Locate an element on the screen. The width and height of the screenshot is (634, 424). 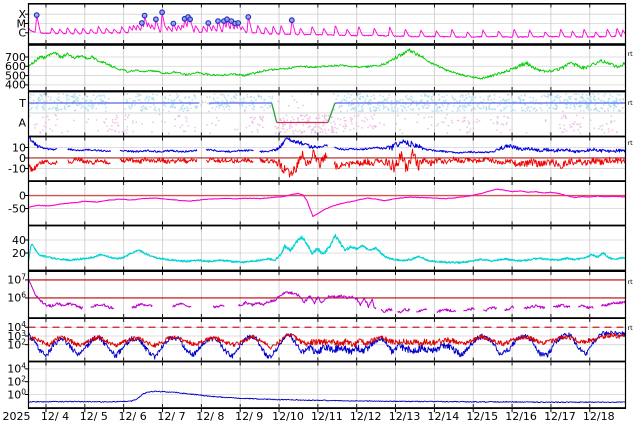
y-tick-label: 0 is located at coordinates (22, 195).